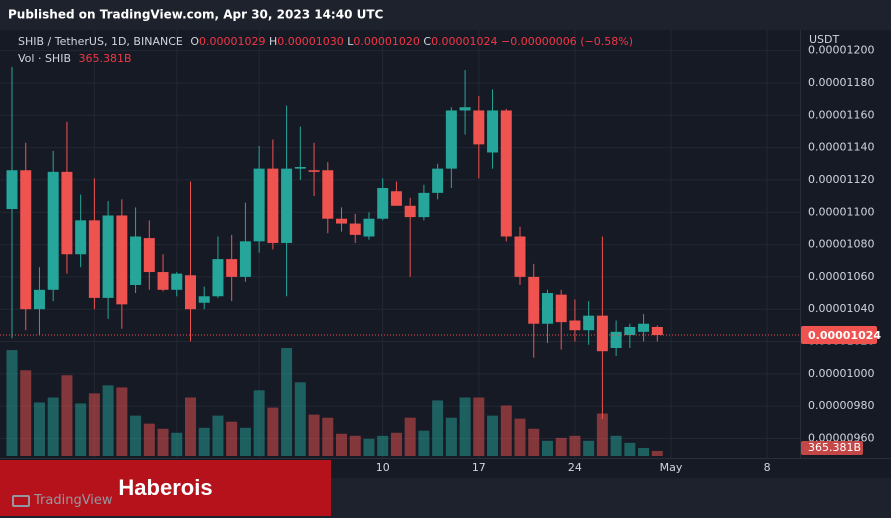 This screenshot has width=891, height=518. I want to click on y-tick-label: 0.00001000, so click(841, 373).